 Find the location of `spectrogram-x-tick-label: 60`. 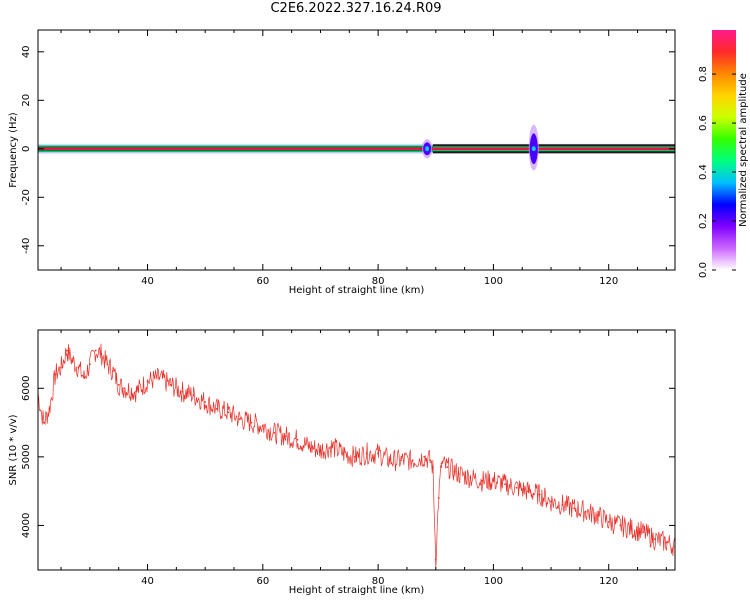

spectrogram-x-tick-label: 60 is located at coordinates (262, 281).